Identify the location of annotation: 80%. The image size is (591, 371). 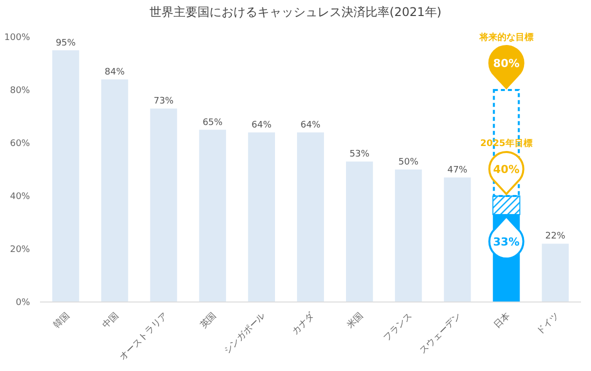
(506, 63).